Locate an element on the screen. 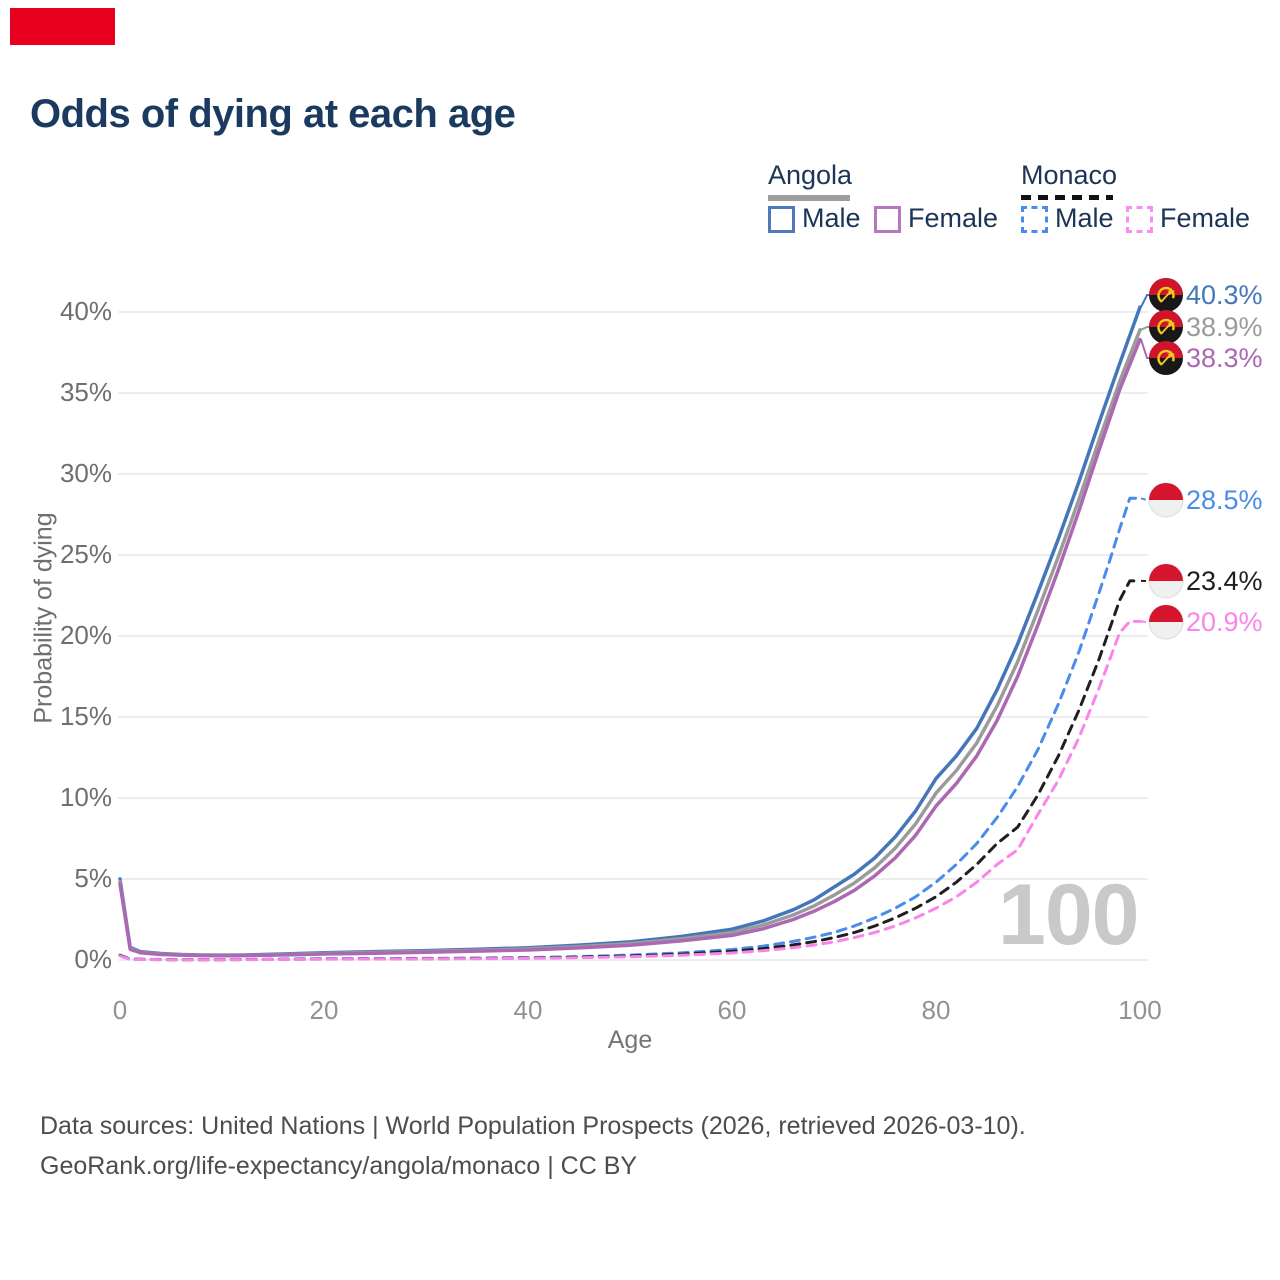  monaco-male-swatch-icon is located at coordinates (1034, 219).